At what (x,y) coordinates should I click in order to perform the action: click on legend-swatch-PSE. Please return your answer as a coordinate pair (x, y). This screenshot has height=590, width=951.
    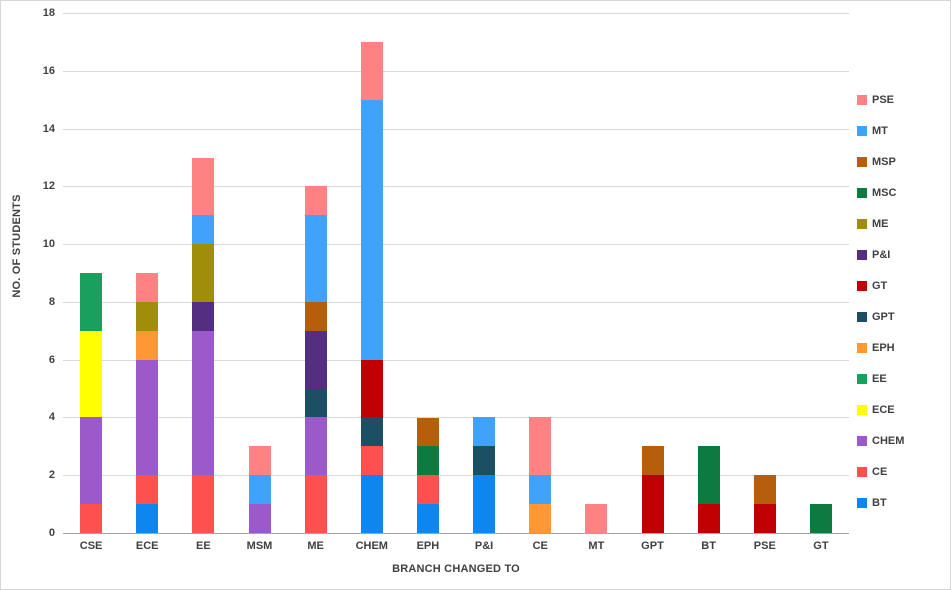
    Looking at the image, I should click on (862, 99).